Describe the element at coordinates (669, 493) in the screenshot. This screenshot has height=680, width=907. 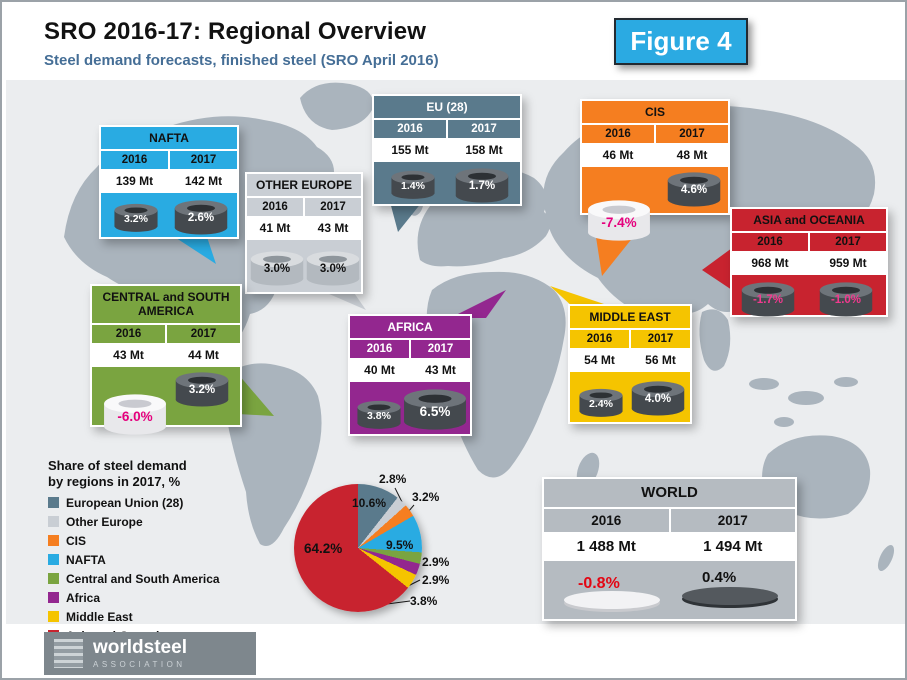
I see `region-title: WORLD` at that location.